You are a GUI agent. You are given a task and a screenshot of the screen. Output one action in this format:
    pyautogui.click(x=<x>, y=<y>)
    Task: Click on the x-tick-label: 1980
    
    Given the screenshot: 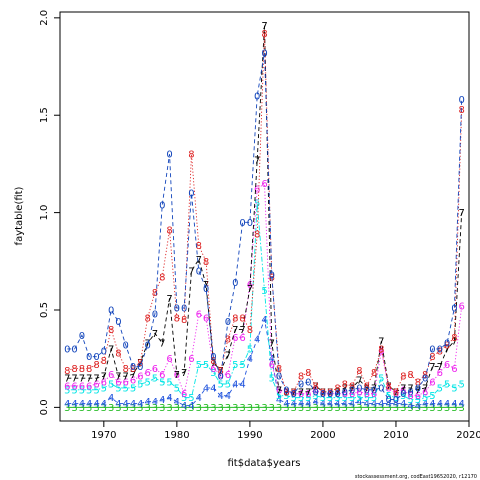 What is the action you would take?
    pyautogui.click(x=176, y=435)
    